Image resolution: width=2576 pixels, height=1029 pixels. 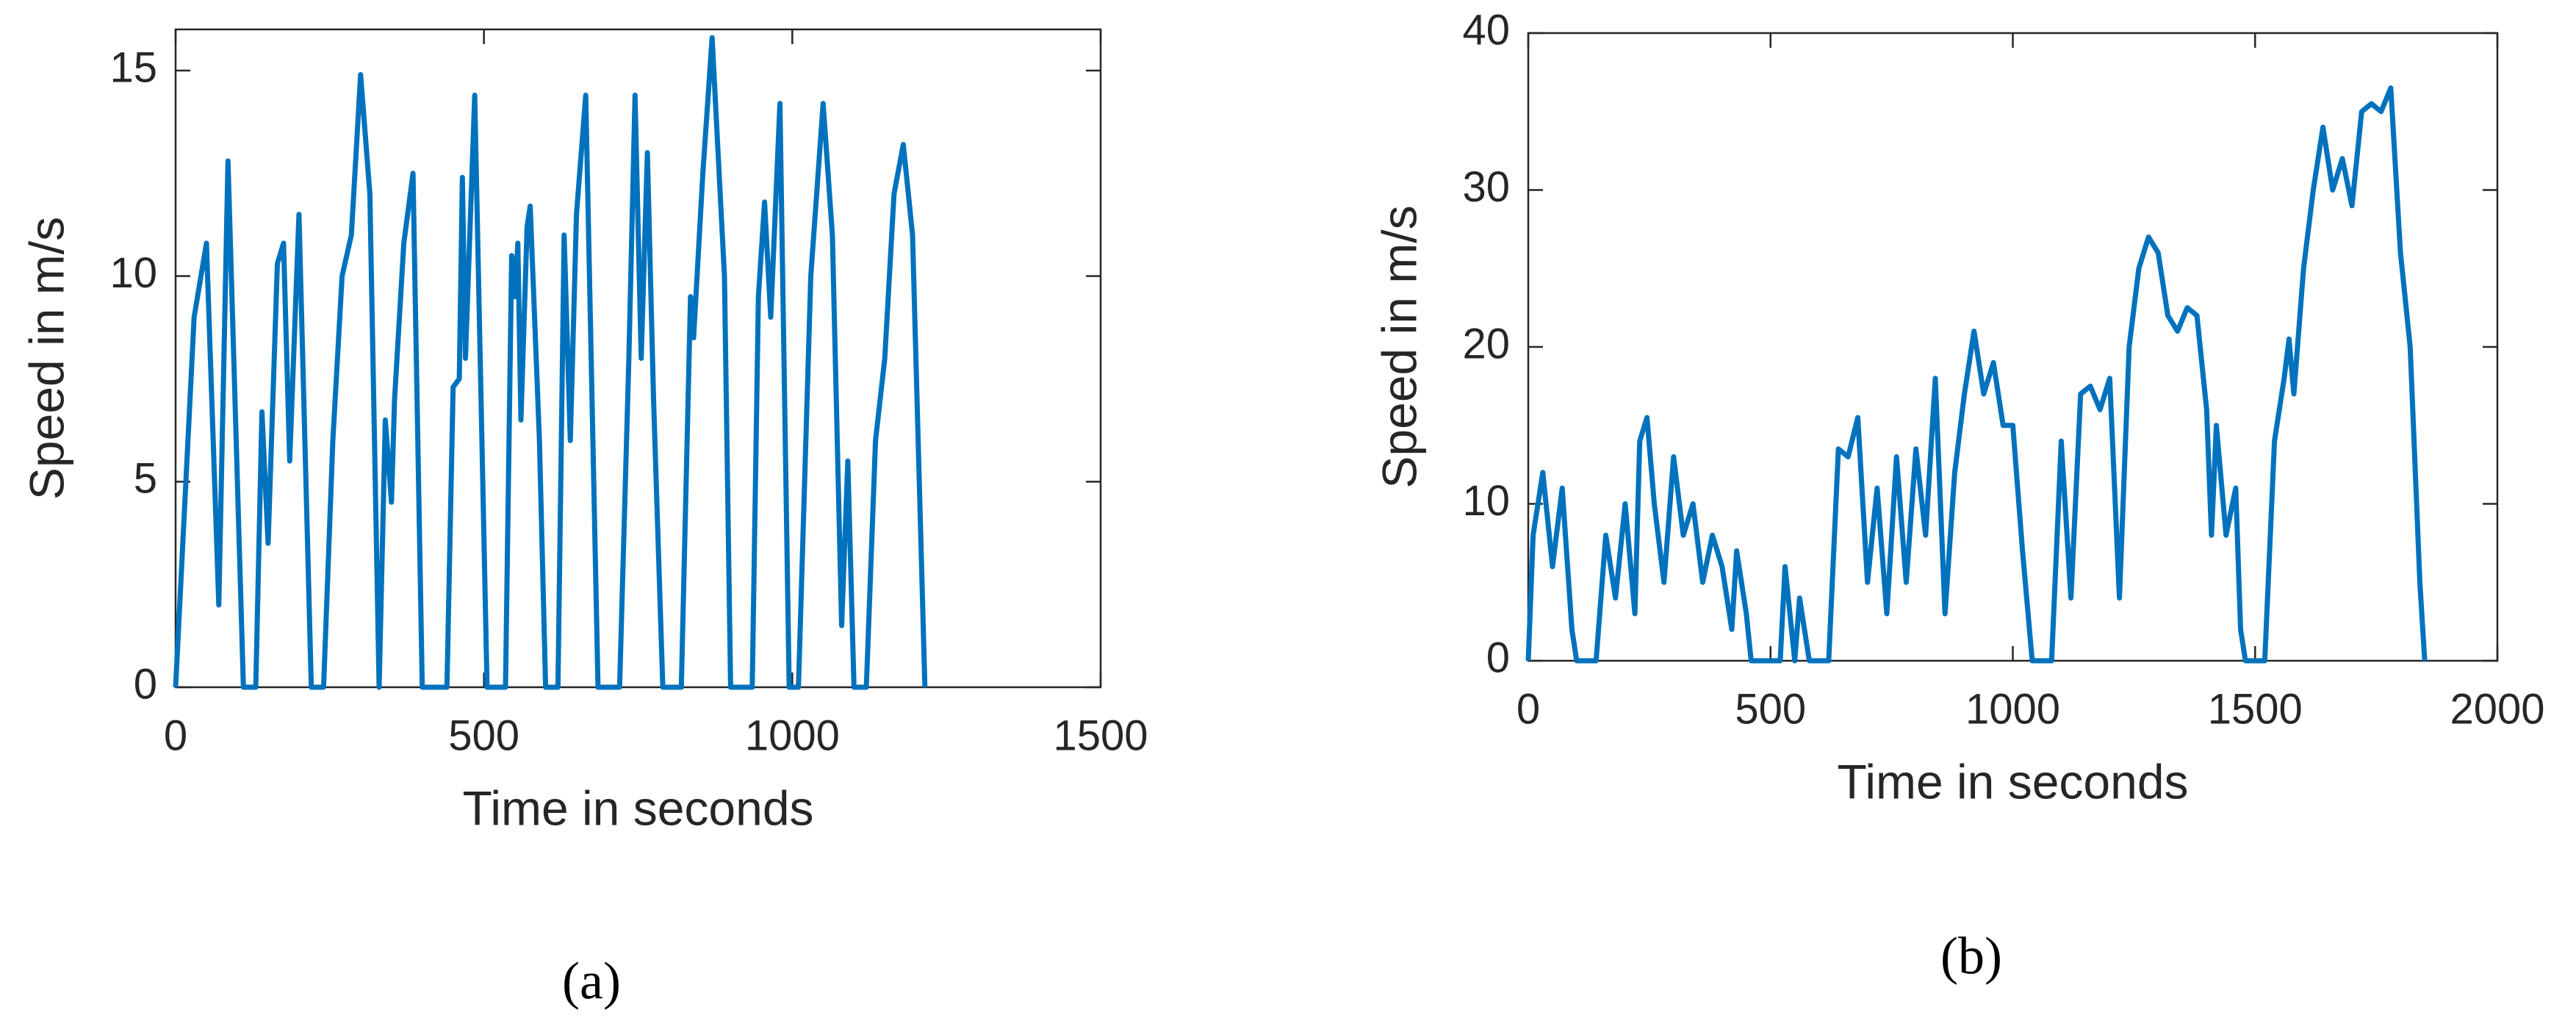 What do you see at coordinates (145, 479) in the screenshot?
I see `y-tick-label: 5` at bounding box center [145, 479].